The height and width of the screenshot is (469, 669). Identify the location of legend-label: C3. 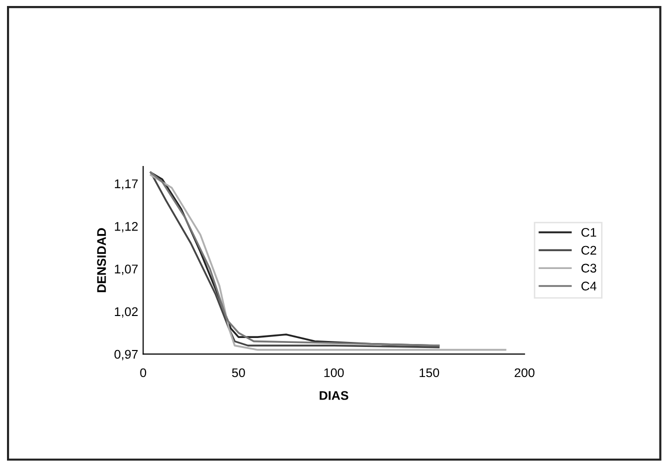
(588, 268).